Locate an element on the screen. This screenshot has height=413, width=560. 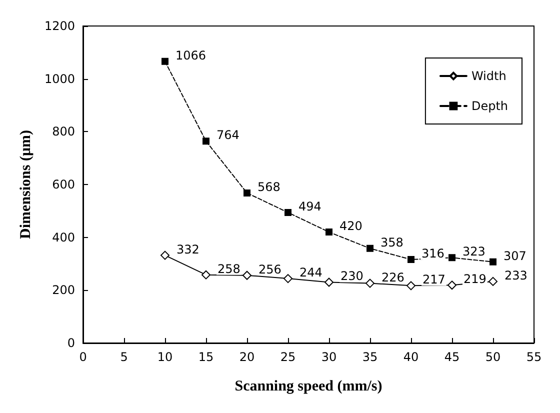
y-tick-label: 1200 is located at coordinates (59, 26).